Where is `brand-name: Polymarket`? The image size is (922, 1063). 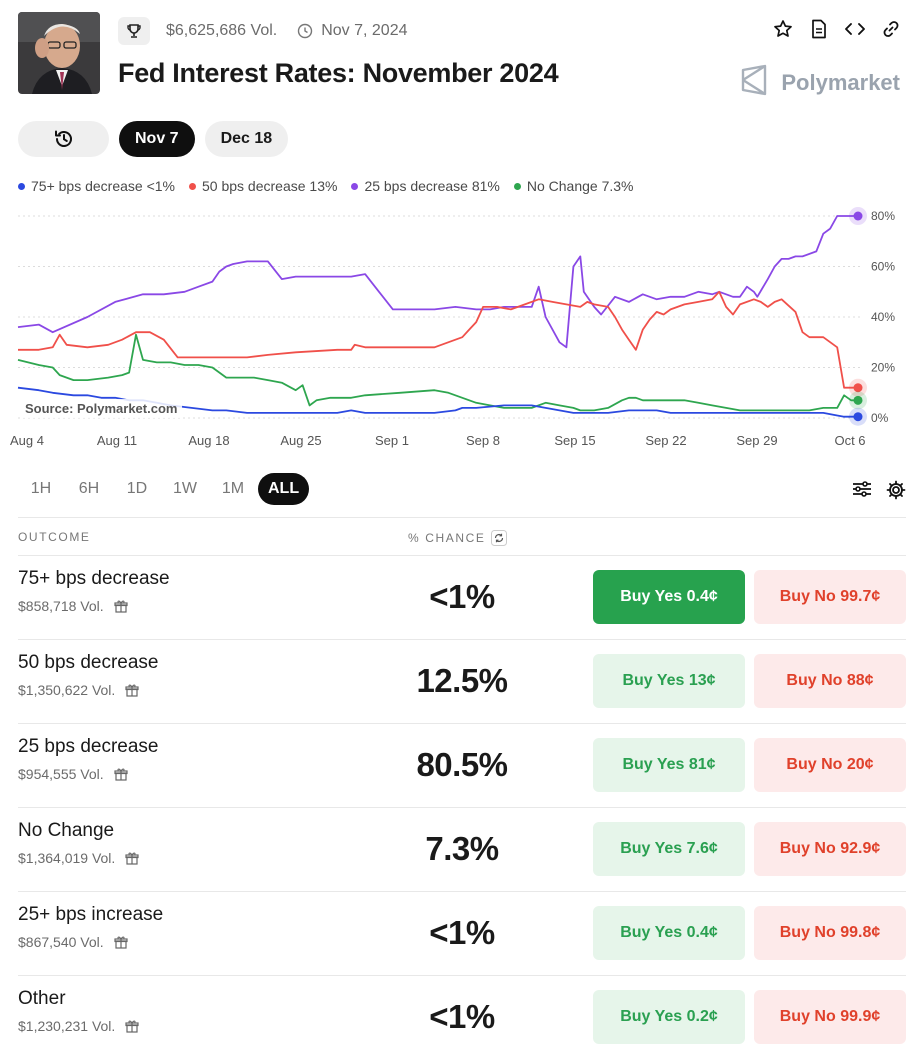
brand-name: Polymarket is located at coordinates (840, 82).